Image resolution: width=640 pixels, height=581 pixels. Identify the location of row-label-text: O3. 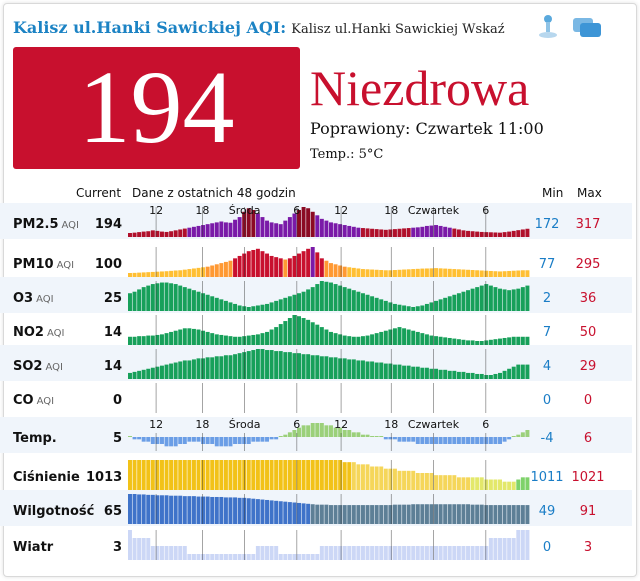
(23, 298).